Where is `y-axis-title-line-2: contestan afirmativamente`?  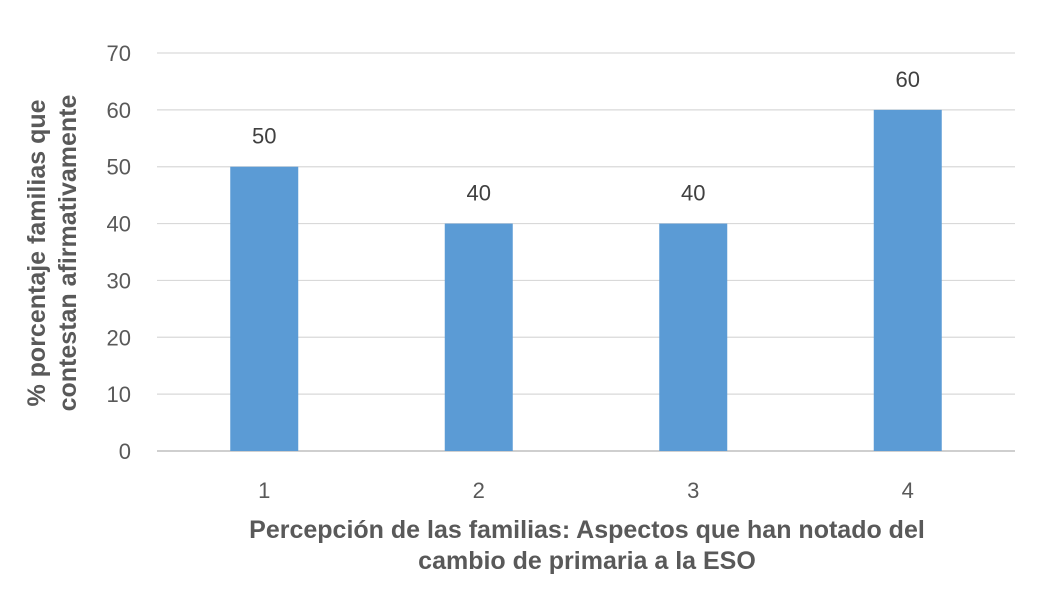
y-axis-title-line-2: contestan afirmativamente is located at coordinates (68, 253).